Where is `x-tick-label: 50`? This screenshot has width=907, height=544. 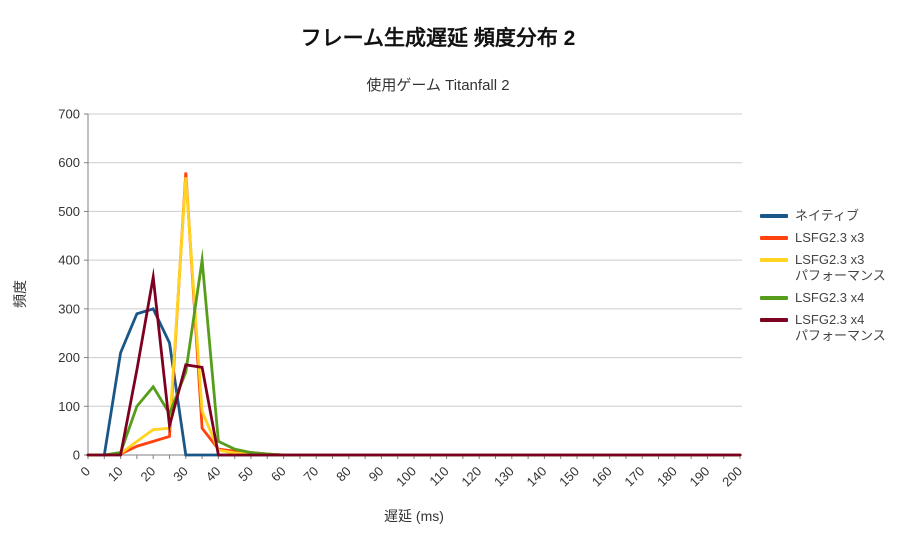
x-tick-label: 50 is located at coordinates (245, 474).